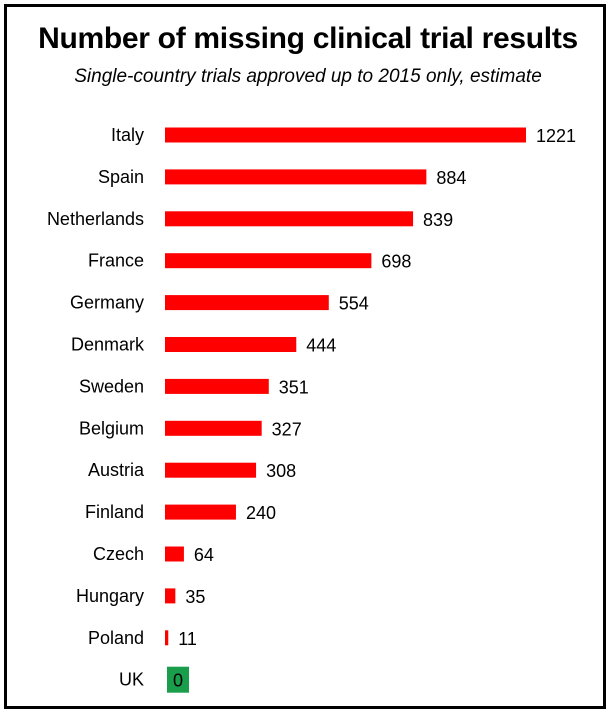  I want to click on category-label-italy: Italy, so click(127, 135).